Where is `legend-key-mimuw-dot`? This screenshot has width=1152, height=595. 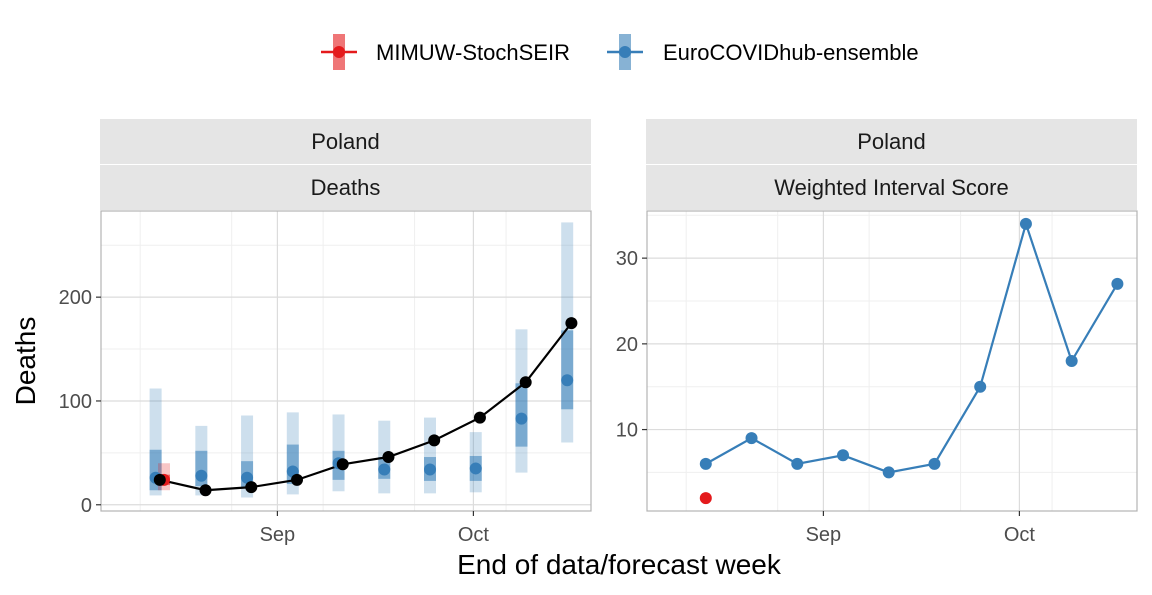 legend-key-mimuw-dot is located at coordinates (339, 52).